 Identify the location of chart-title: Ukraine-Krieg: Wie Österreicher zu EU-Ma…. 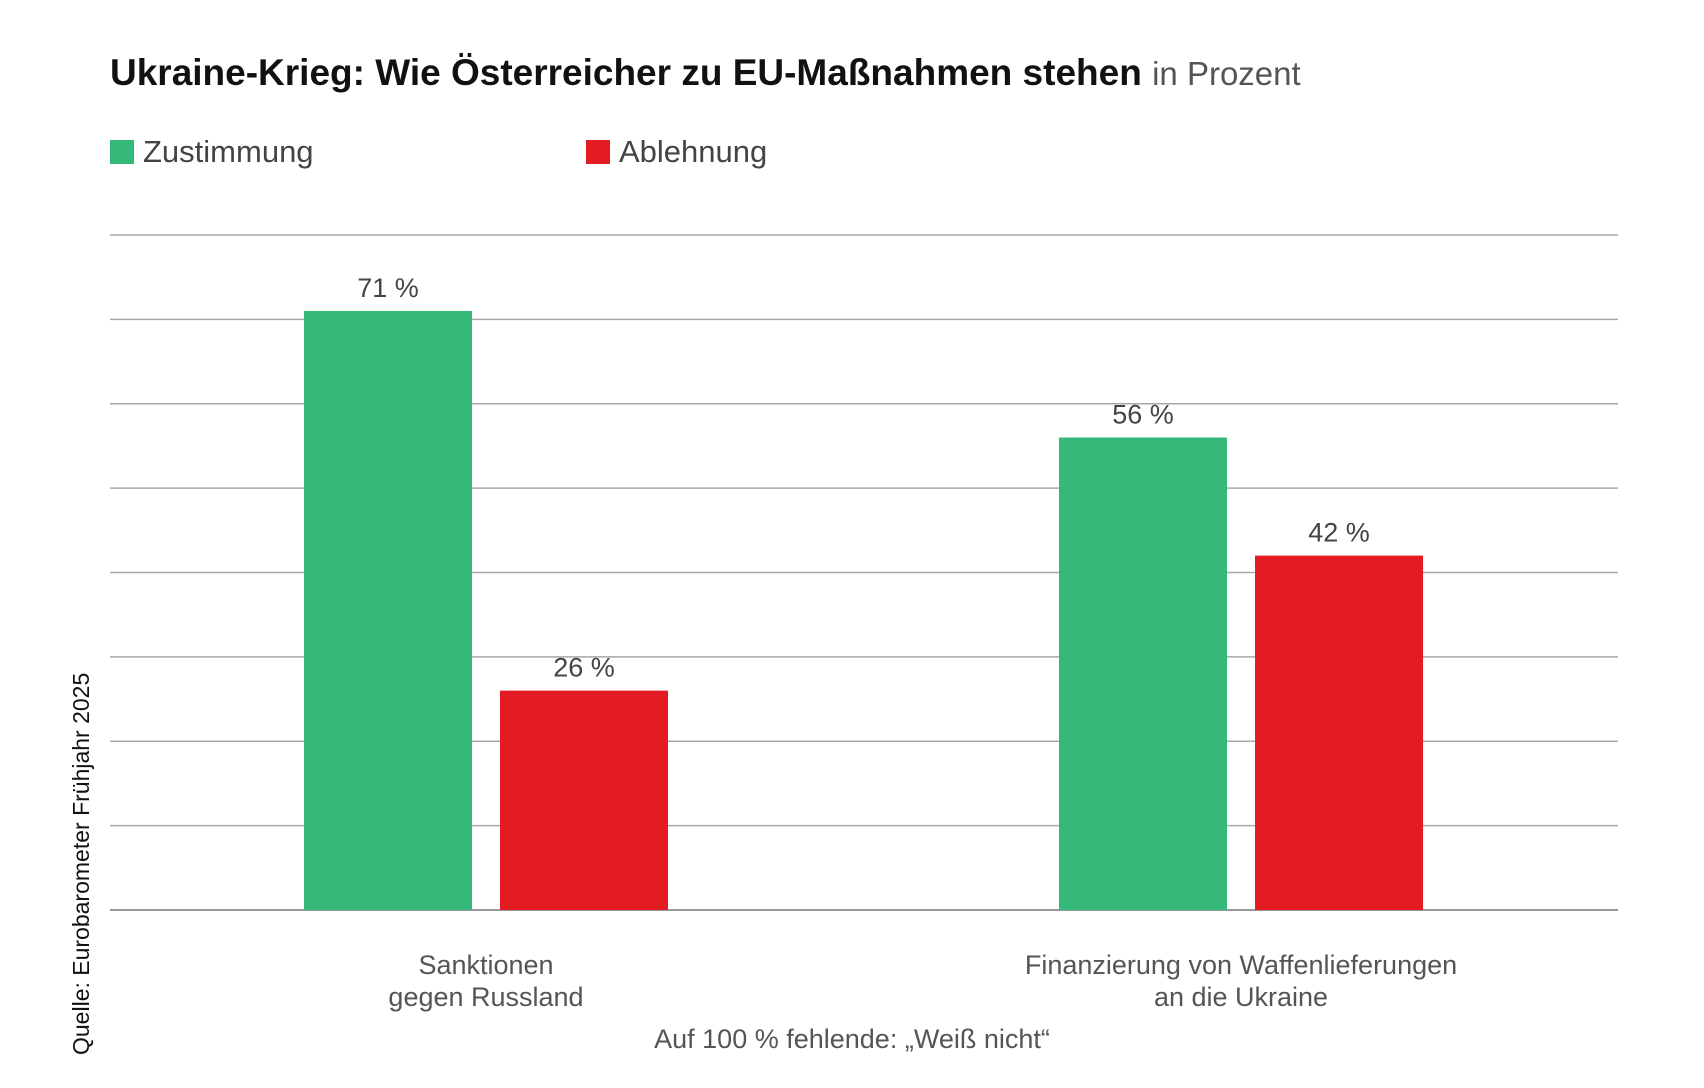
(705, 73).